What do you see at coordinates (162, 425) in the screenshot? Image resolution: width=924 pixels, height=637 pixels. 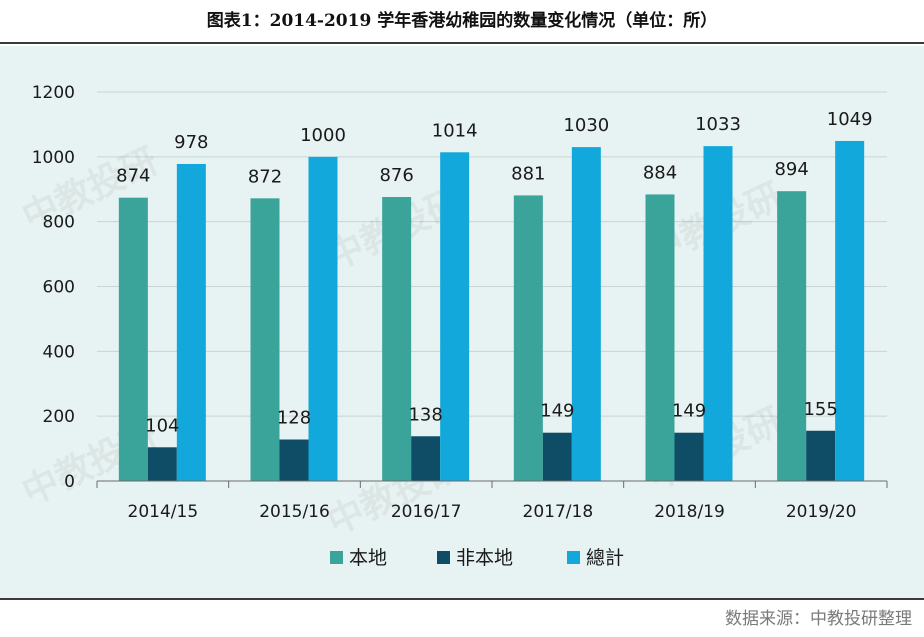 I see `data-label: 104` at bounding box center [162, 425].